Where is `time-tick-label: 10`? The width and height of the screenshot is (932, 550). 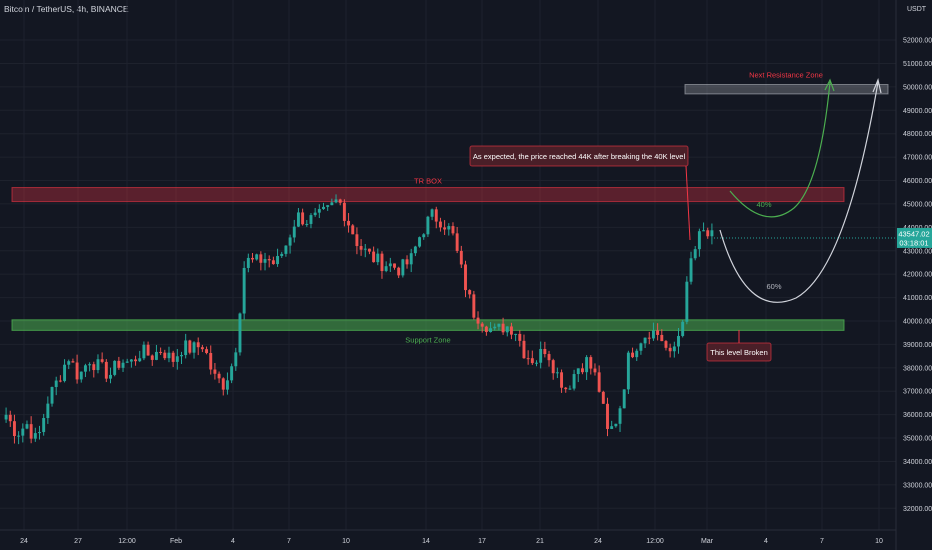 time-tick-label: 10 is located at coordinates (346, 541).